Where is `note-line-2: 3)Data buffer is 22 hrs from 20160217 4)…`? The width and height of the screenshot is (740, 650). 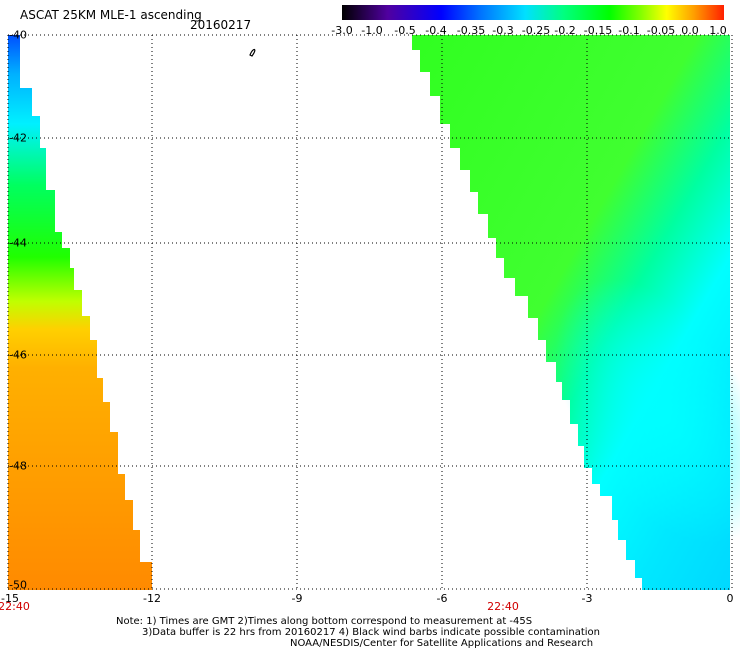
note-line-2: 3)Data buffer is 22 hrs from 20160217 4)… is located at coordinates (371, 632).